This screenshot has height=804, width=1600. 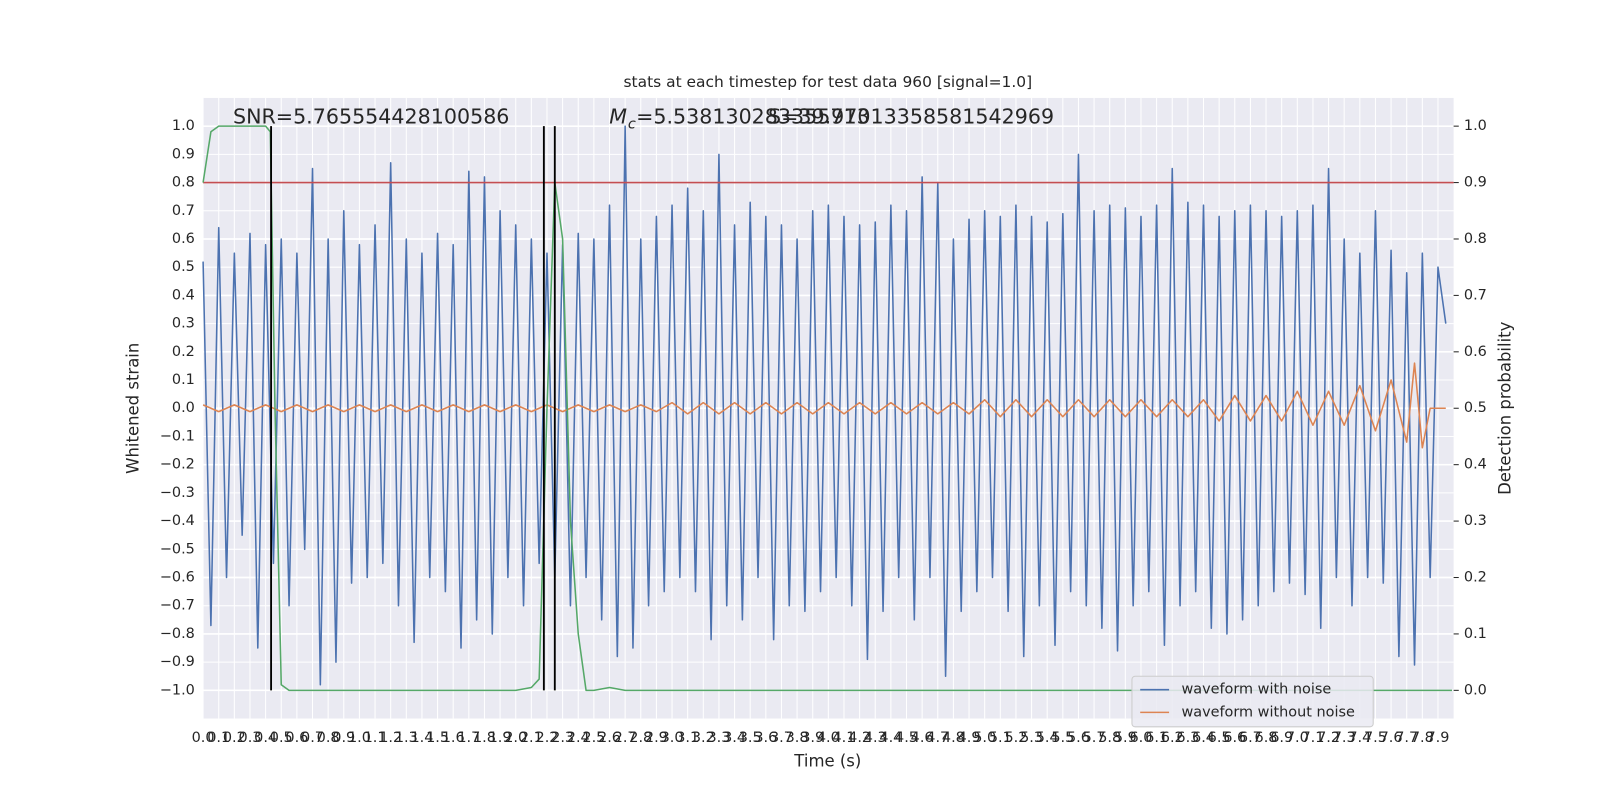 I want to click on y2-tick-label: 0.8, so click(x=1475, y=239).